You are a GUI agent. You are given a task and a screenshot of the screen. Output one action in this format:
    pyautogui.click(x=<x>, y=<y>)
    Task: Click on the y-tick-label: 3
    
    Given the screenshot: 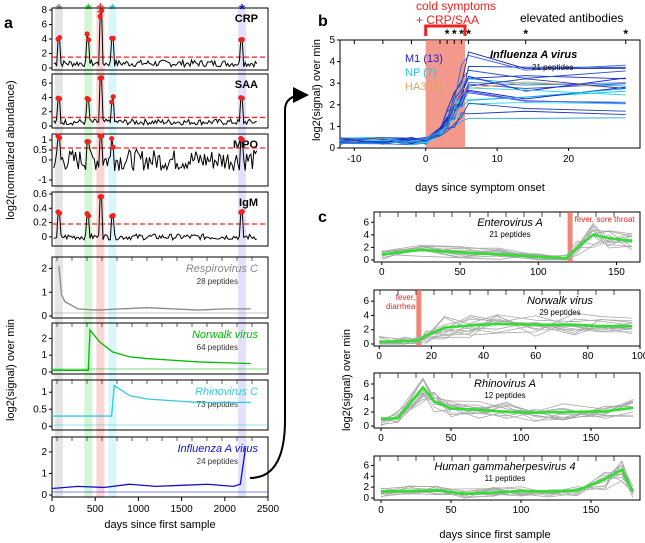 What is the action you would take?
    pyautogui.click(x=332, y=83)
    